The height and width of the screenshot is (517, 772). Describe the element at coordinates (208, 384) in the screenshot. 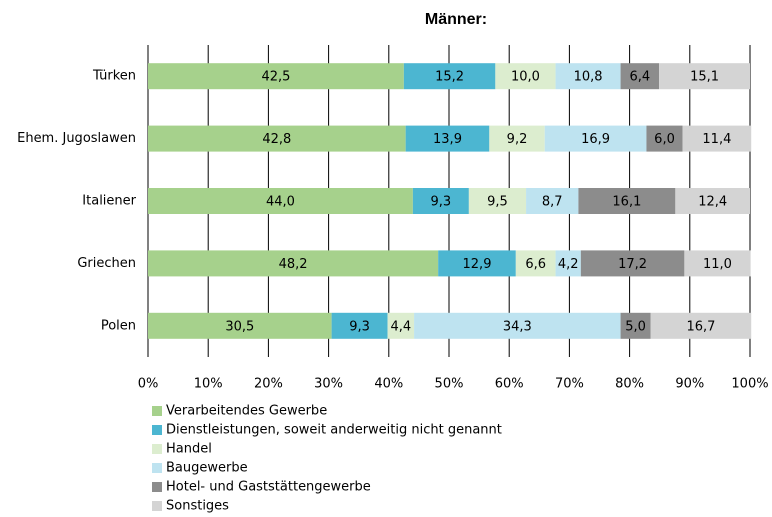

I see `x-tick-label: 10%` at that location.